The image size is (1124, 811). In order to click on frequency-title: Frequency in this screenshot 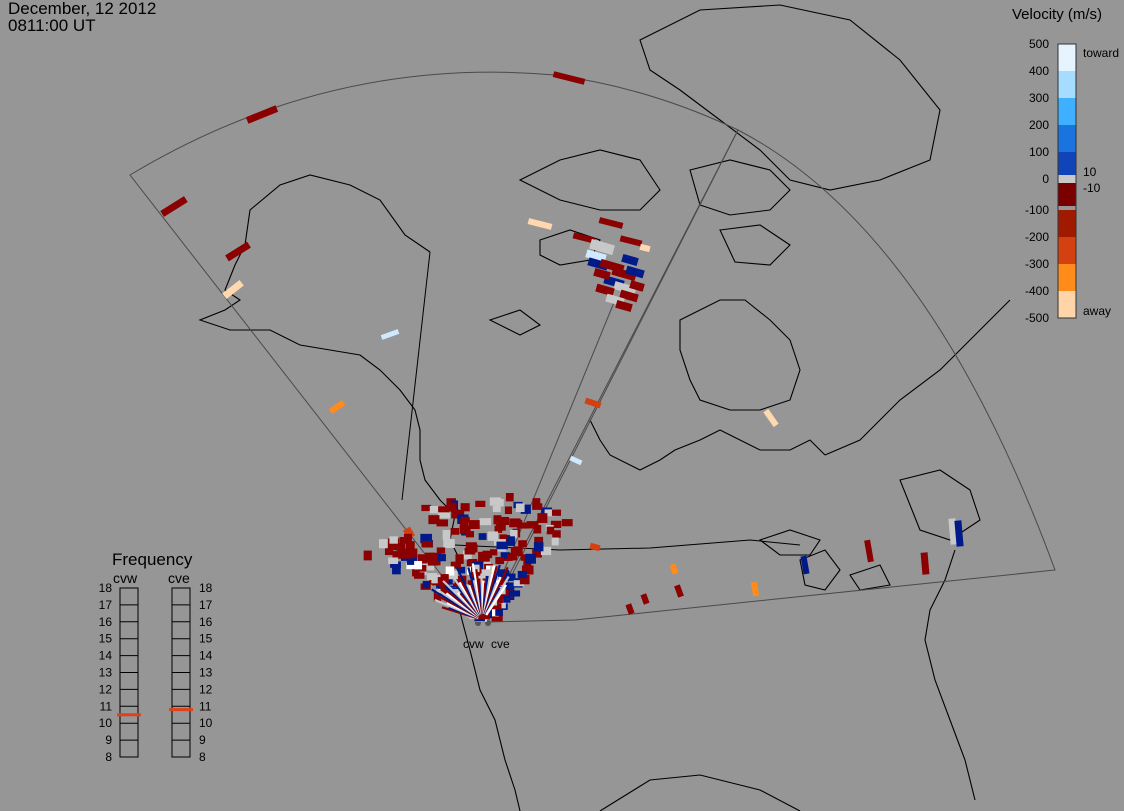, I will do `click(152, 559)`.